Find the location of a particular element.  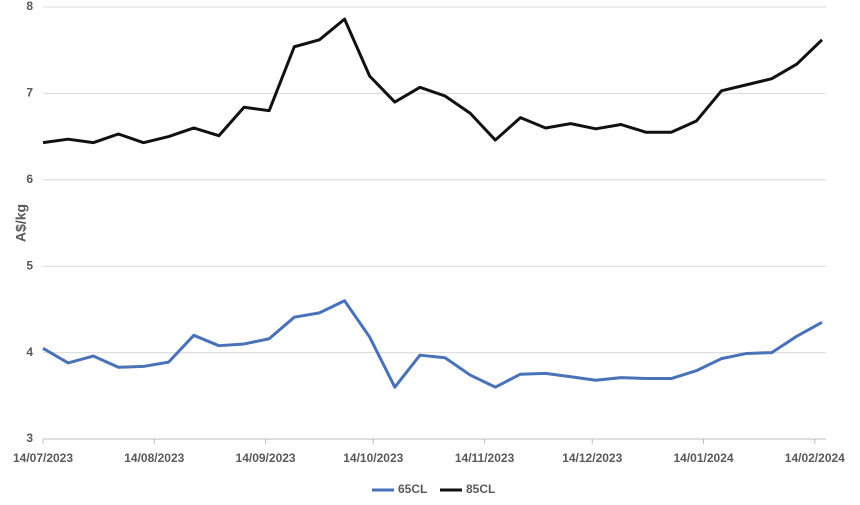

x-tick-label: 14/11/2023 is located at coordinates (485, 458).